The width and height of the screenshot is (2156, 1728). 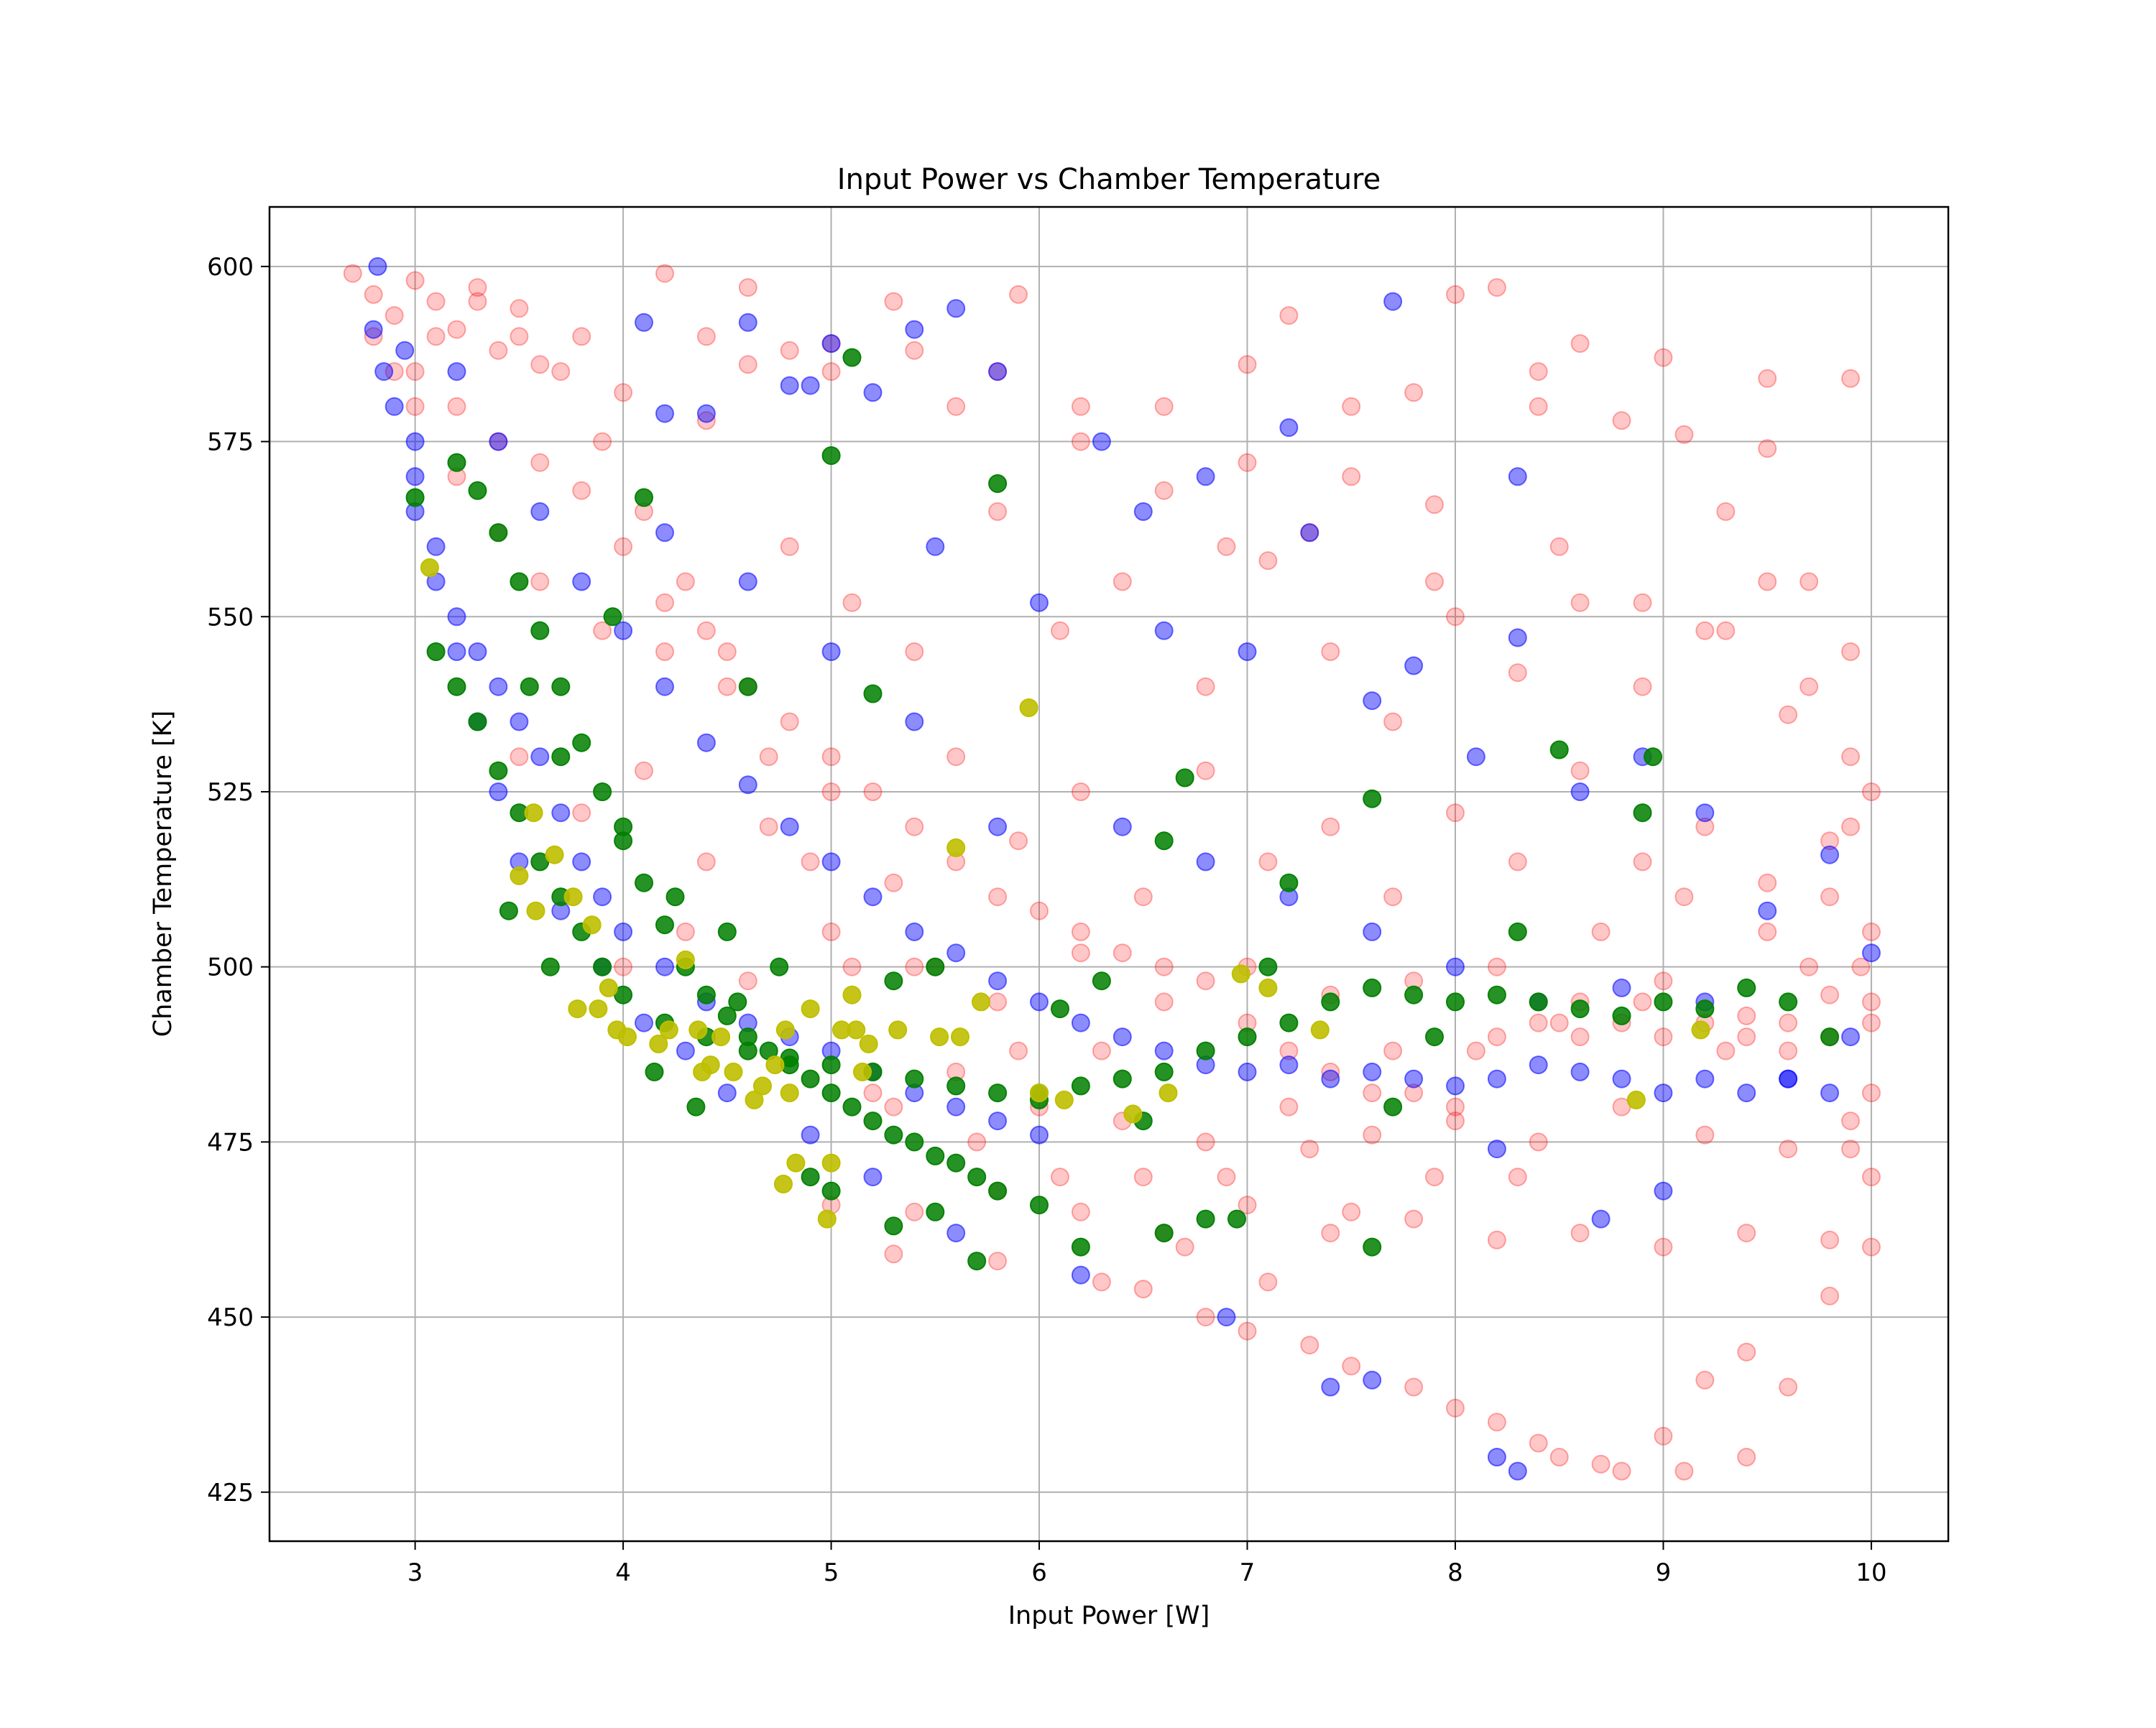 I want to click on x-axis-label: Input Power [W], so click(x=1109, y=1616).